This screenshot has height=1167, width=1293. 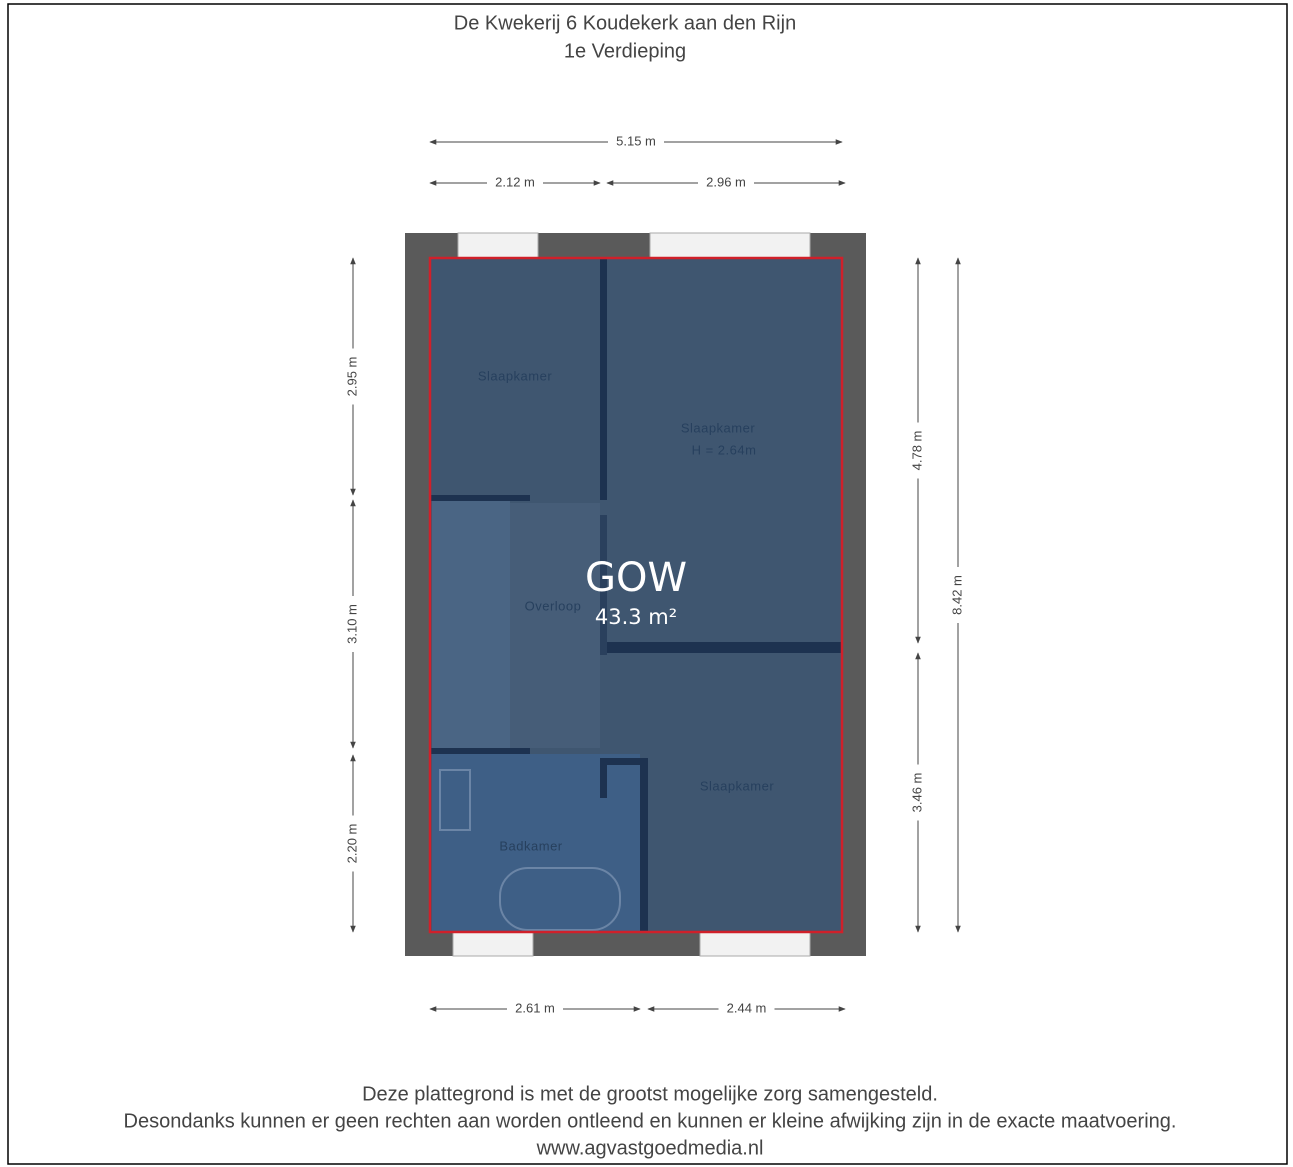 I want to click on dimension: 8.42 m, so click(x=956, y=595).